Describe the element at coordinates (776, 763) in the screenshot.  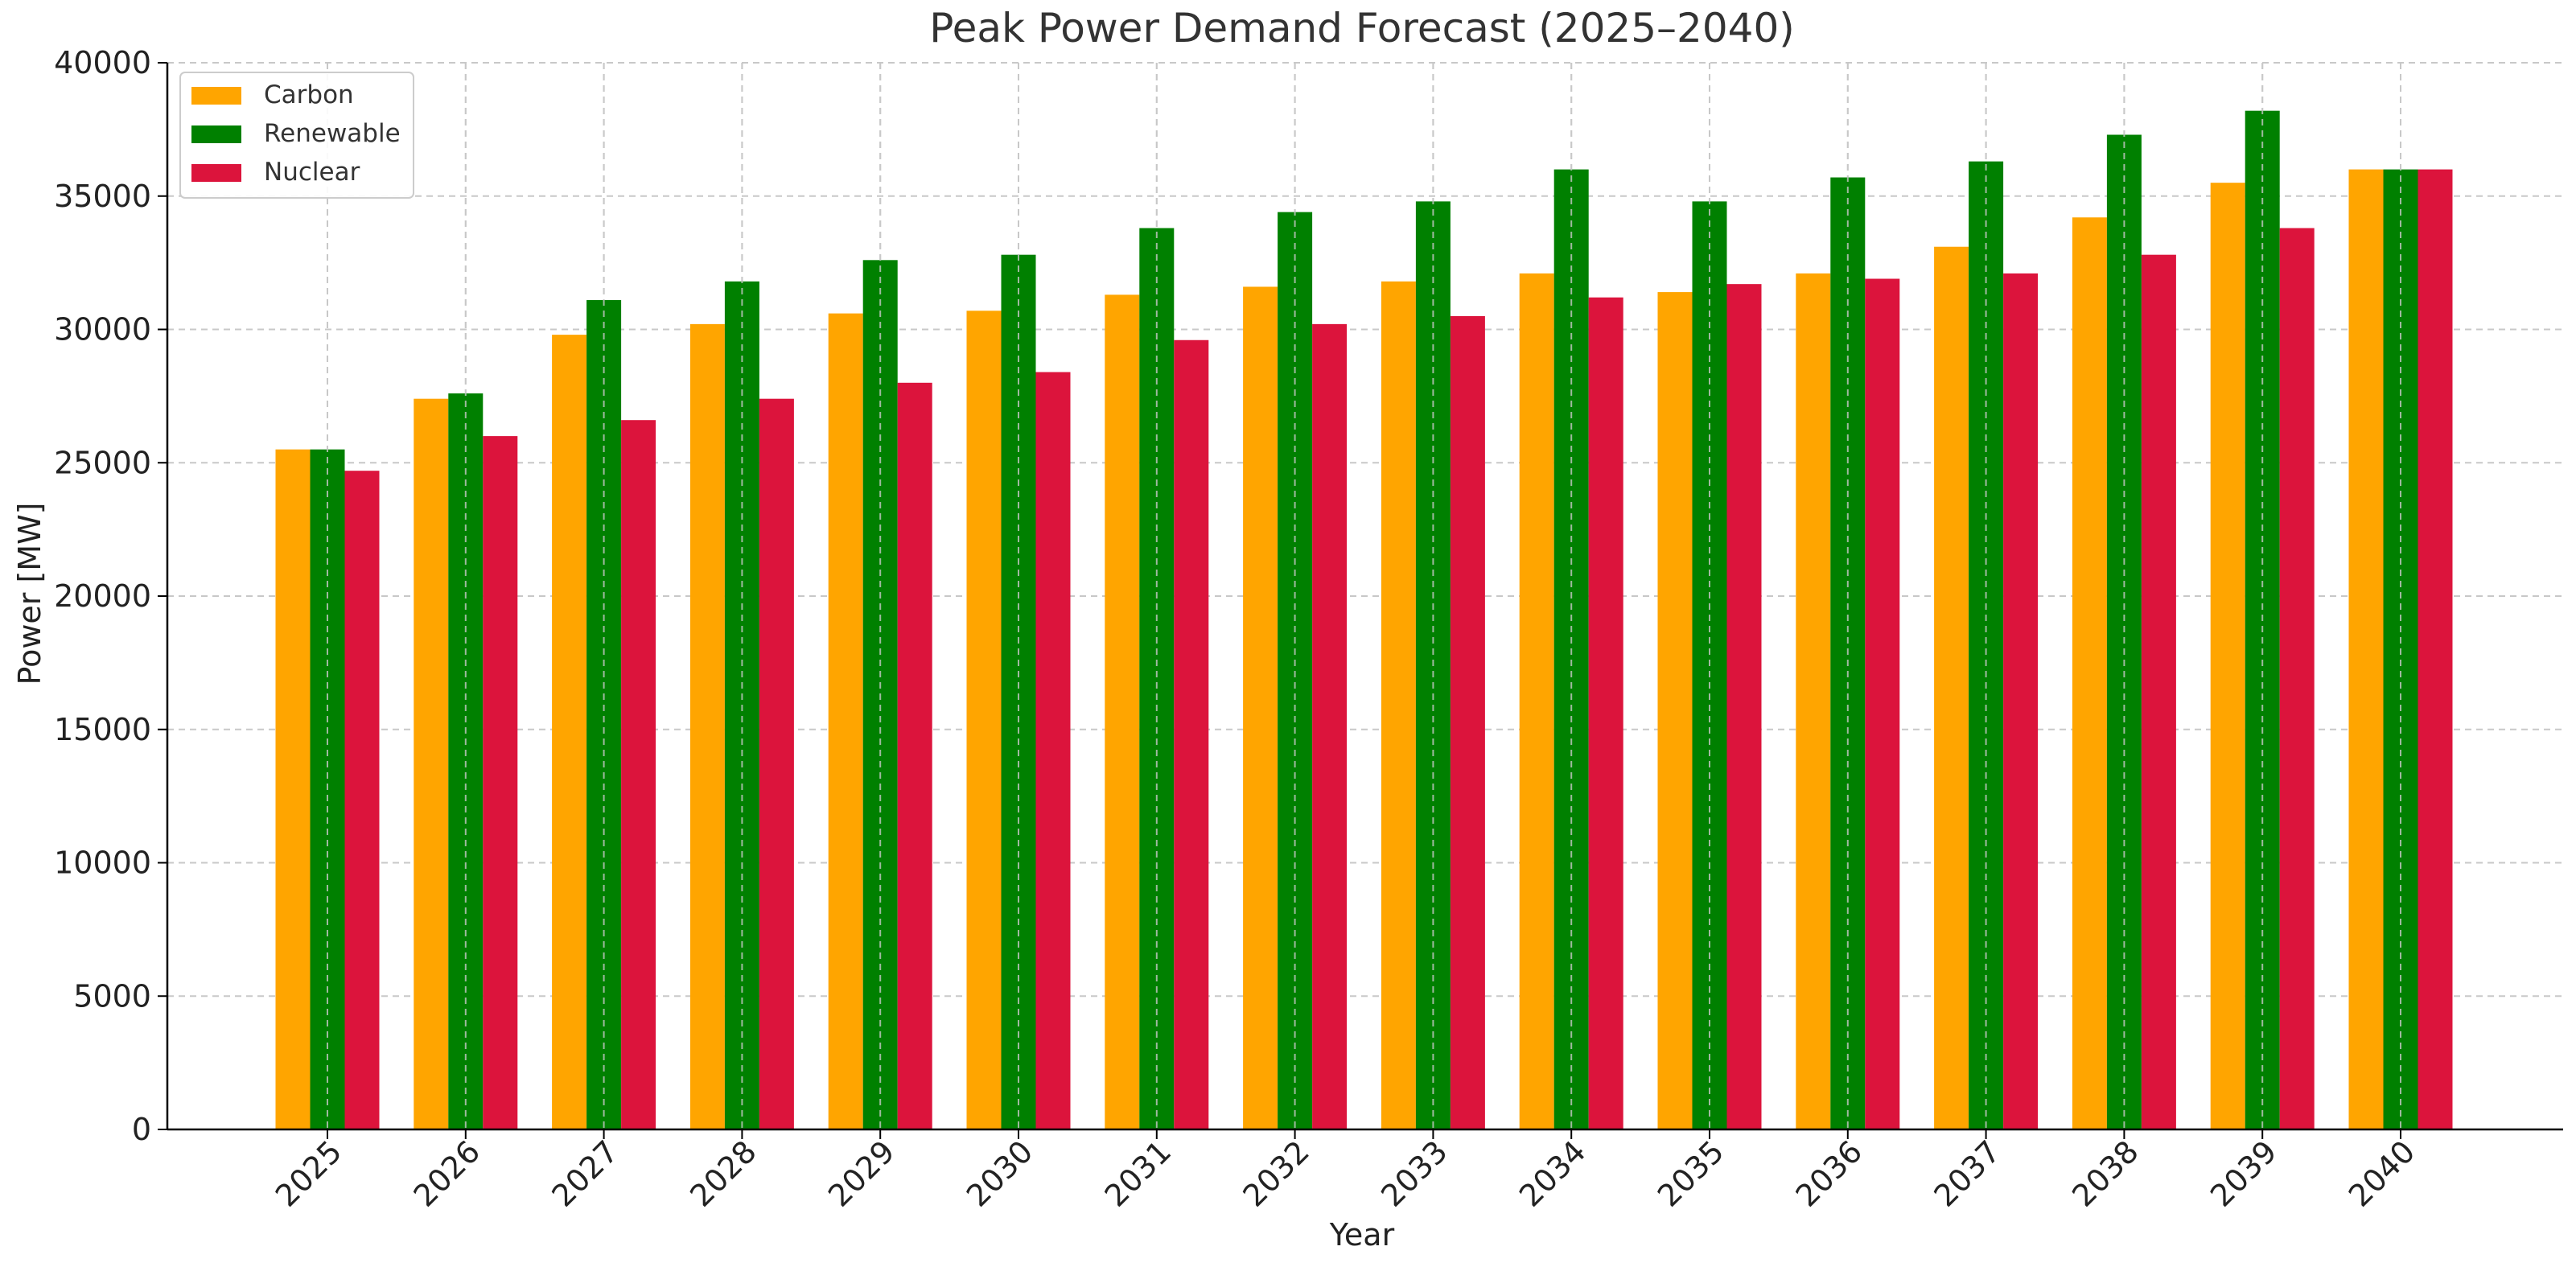
I see `bar-nuclear-2028` at that location.